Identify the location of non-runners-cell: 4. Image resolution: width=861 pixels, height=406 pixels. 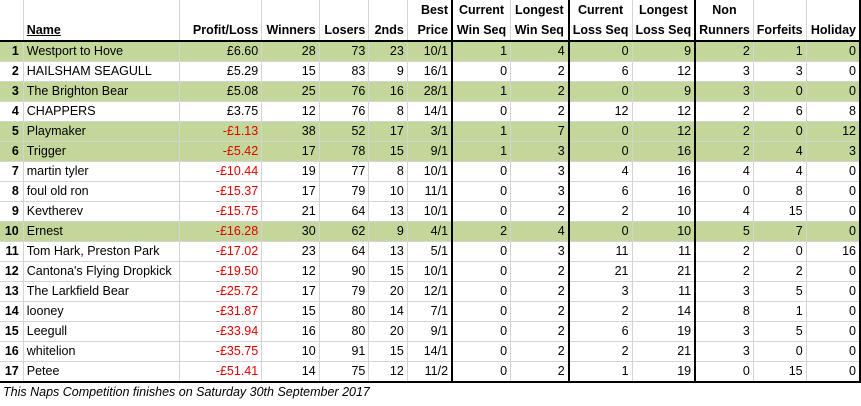
(724, 211).